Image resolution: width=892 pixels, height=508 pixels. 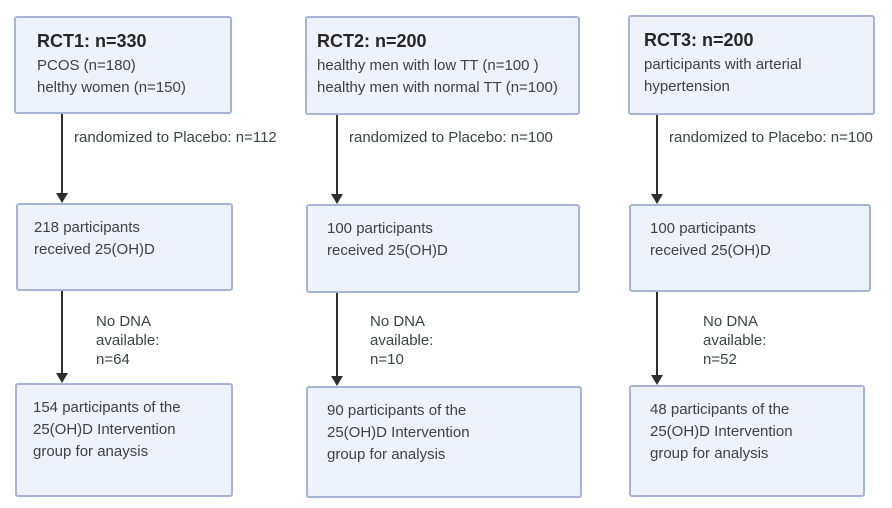 What do you see at coordinates (94, 238) in the screenshot?
I see `rct1-received-text: 218 participants received 25(OH)D` at bounding box center [94, 238].